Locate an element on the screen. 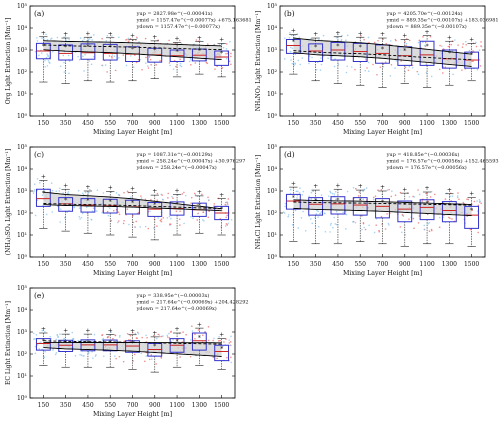 This screenshot has height=421, width=500. fit-line-mid is located at coordinates (382, 203).